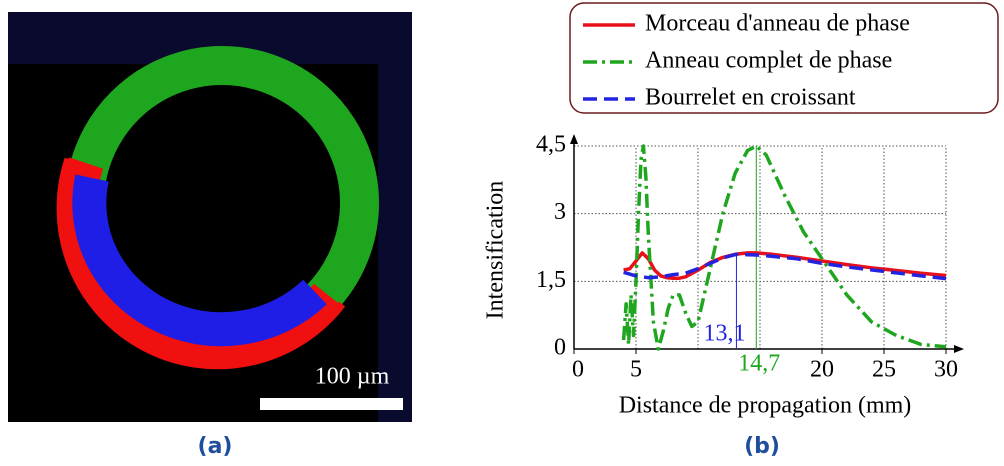 The height and width of the screenshot is (466, 1004). I want to click on legend-label: Bourrelet en croissant, so click(750, 98).